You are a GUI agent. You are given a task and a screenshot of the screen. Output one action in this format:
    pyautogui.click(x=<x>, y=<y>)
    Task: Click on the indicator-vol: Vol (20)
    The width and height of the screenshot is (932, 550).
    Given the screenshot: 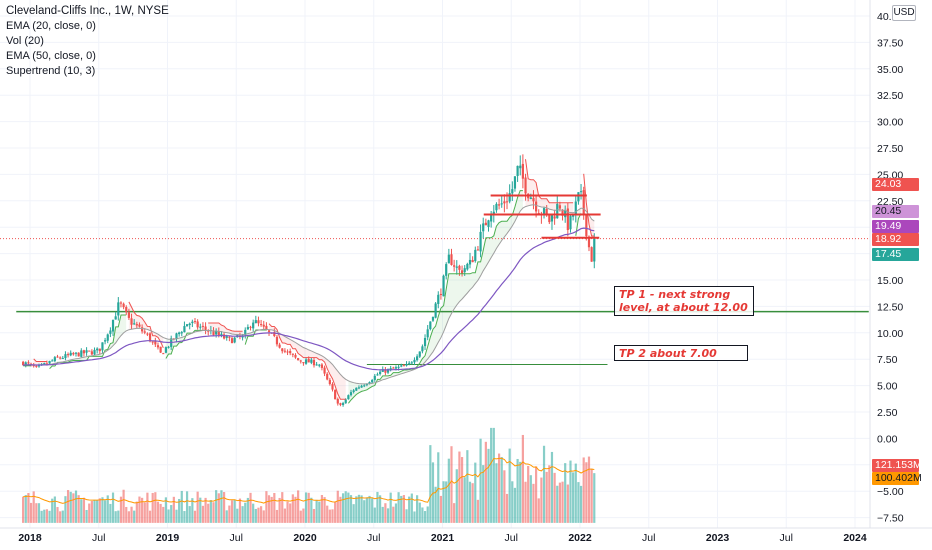 What is the action you would take?
    pyautogui.click(x=25, y=41)
    